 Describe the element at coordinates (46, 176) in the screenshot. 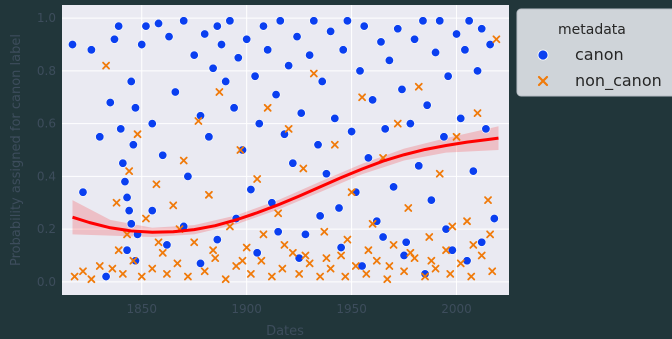

I see `y-tick-label: 0.4` at that location.